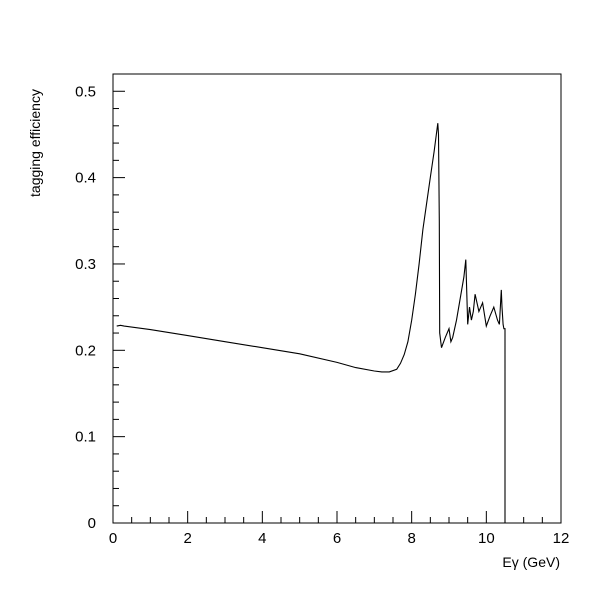  I want to click on x-axis-label: Eγ (GeV), so click(531, 562).